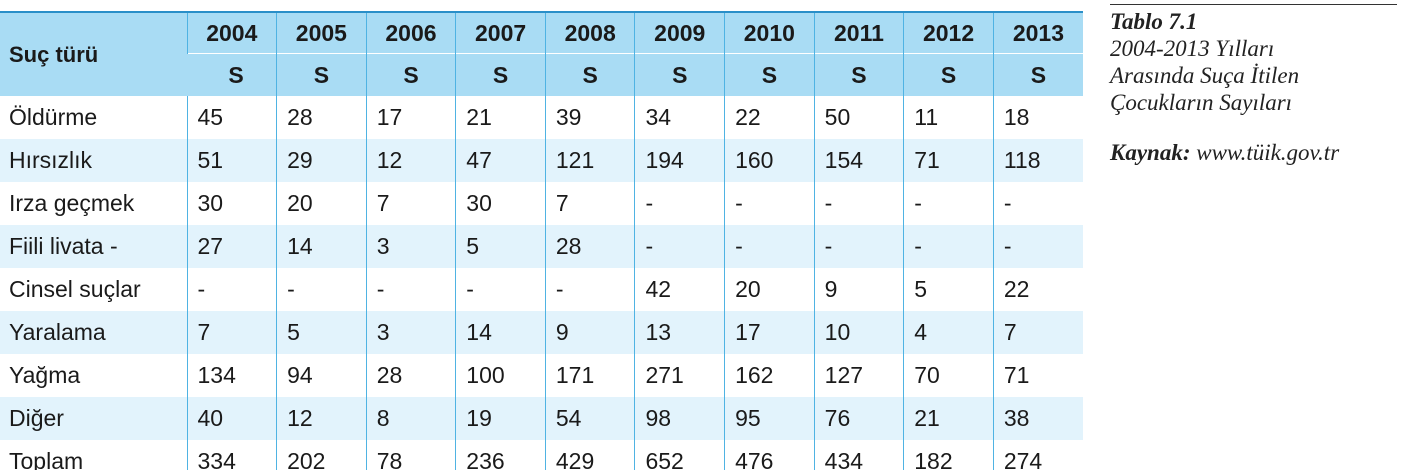 The image size is (1409, 470). Describe the element at coordinates (858, 160) in the screenshot. I see `cell: 154` at that location.